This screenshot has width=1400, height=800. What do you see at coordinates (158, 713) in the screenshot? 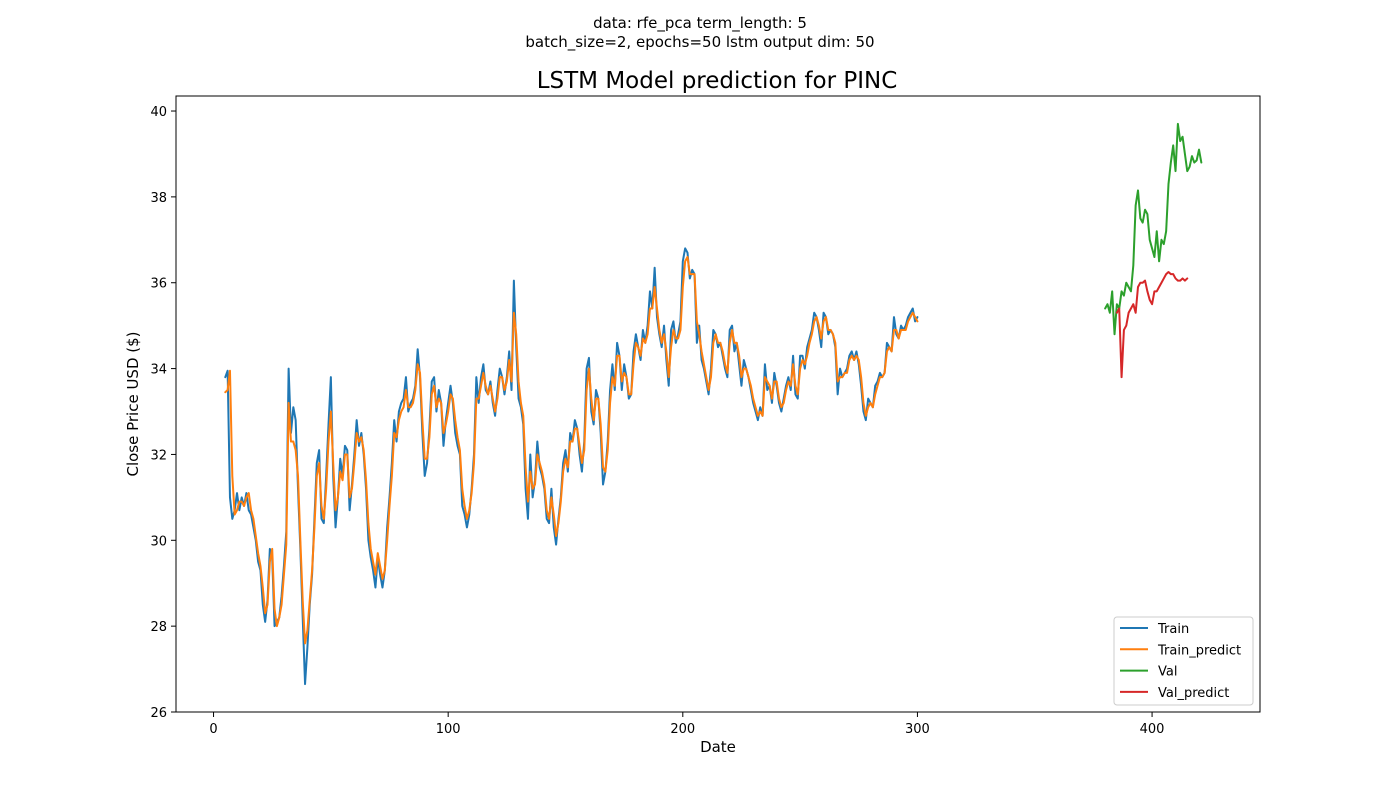
I see `y-tick-label-0: 26` at bounding box center [158, 713].